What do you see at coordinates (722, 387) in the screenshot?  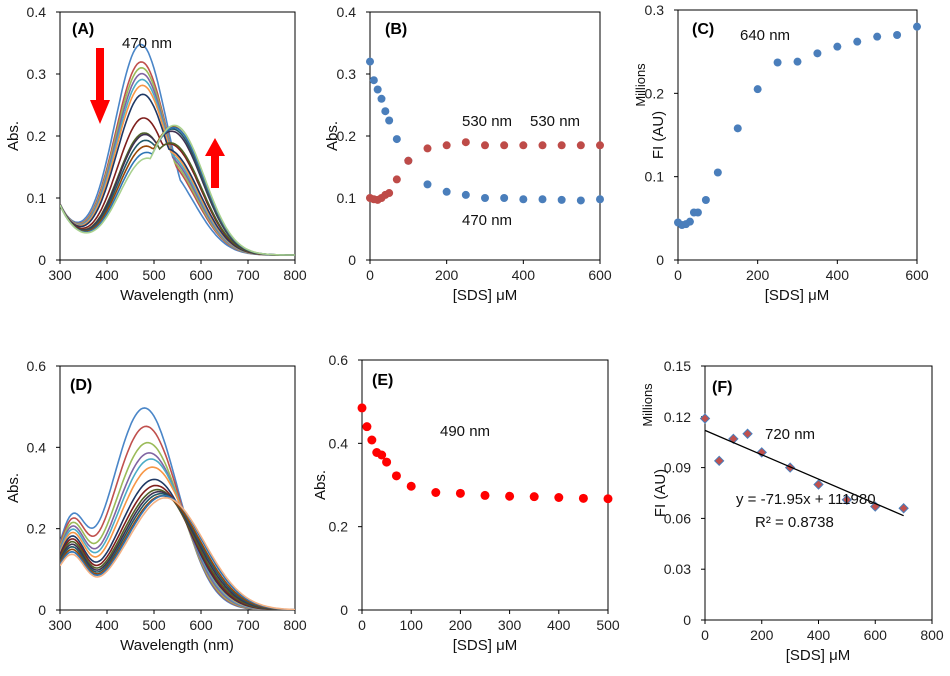 I see `panel-letter: (F)` at bounding box center [722, 387].